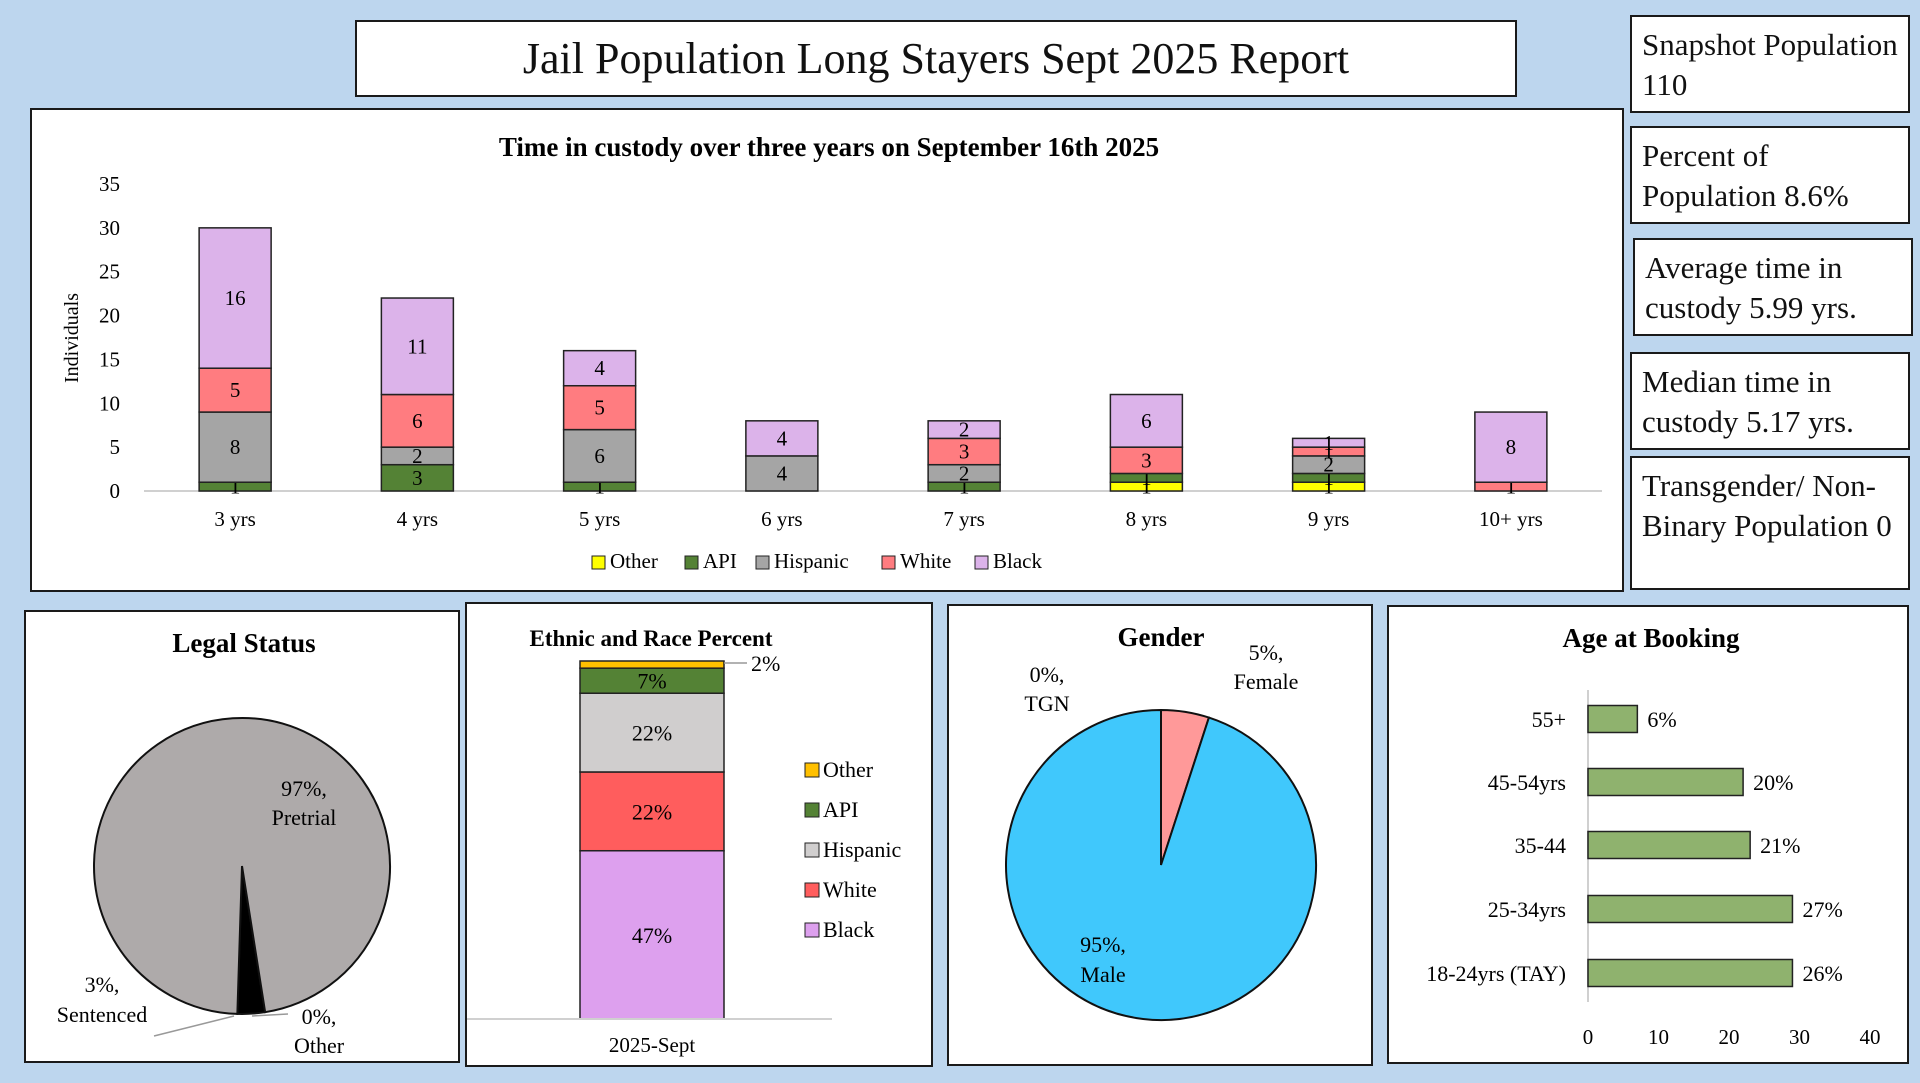  Describe the element at coordinates (1266, 681) in the screenshot. I see `gender-label-female-name: Female` at that location.